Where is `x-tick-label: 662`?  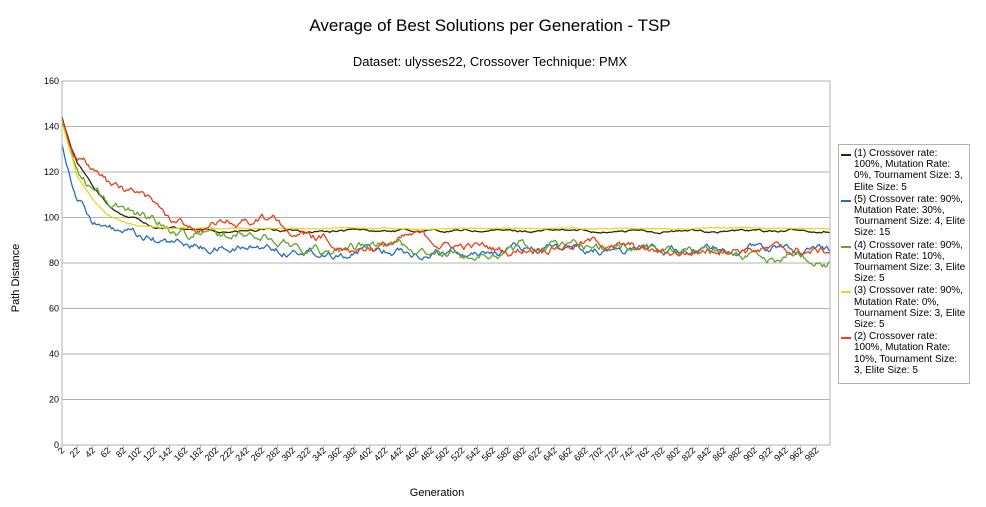
x-tick-label: 662 is located at coordinates (566, 454).